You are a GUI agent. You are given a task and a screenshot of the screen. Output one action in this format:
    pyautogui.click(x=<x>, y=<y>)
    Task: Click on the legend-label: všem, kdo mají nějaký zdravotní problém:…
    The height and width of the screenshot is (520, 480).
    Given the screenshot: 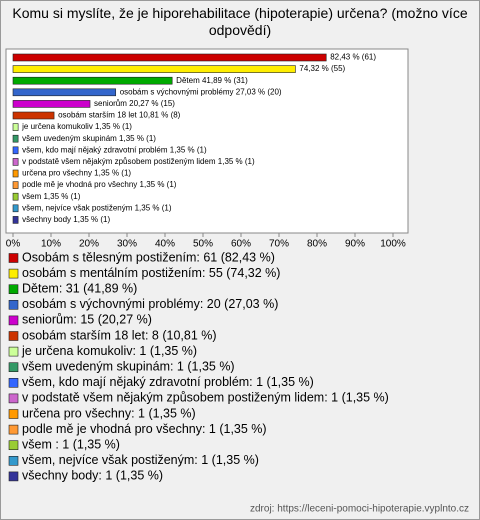 What is the action you would take?
    pyautogui.click(x=168, y=382)
    